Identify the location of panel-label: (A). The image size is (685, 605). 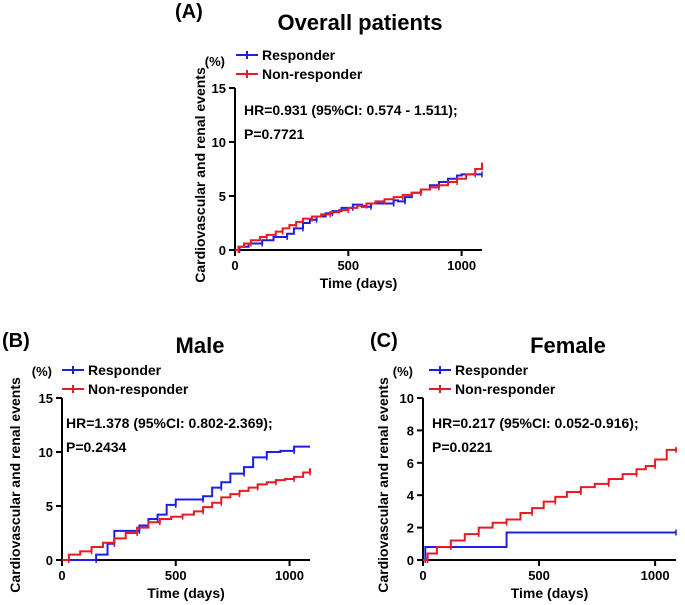
(189, 12).